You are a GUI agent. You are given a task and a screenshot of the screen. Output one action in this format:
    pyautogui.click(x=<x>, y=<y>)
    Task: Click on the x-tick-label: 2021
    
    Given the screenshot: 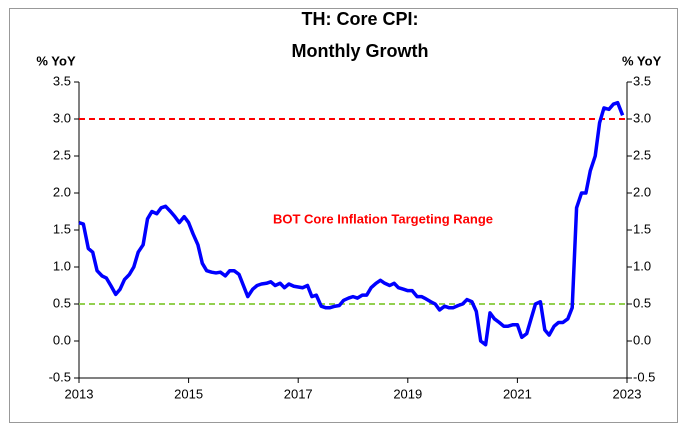 What is the action you would take?
    pyautogui.click(x=517, y=393)
    